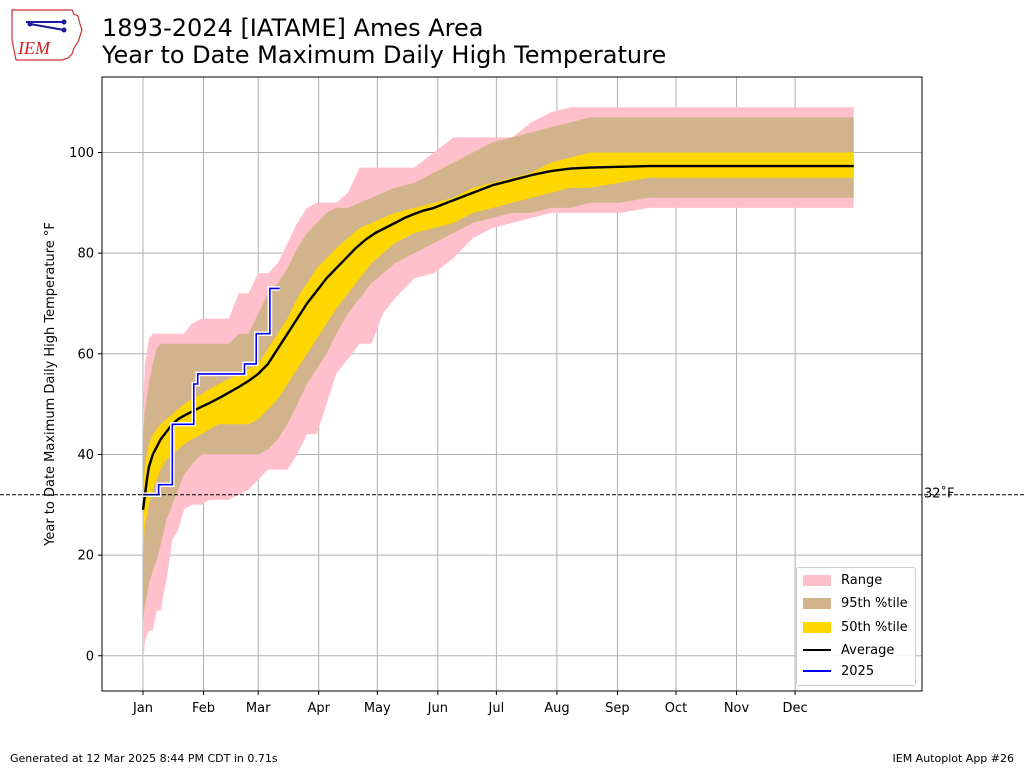 This screenshot has width=1024, height=768. I want to click on x-tick-label-aug: Aug, so click(556, 708).